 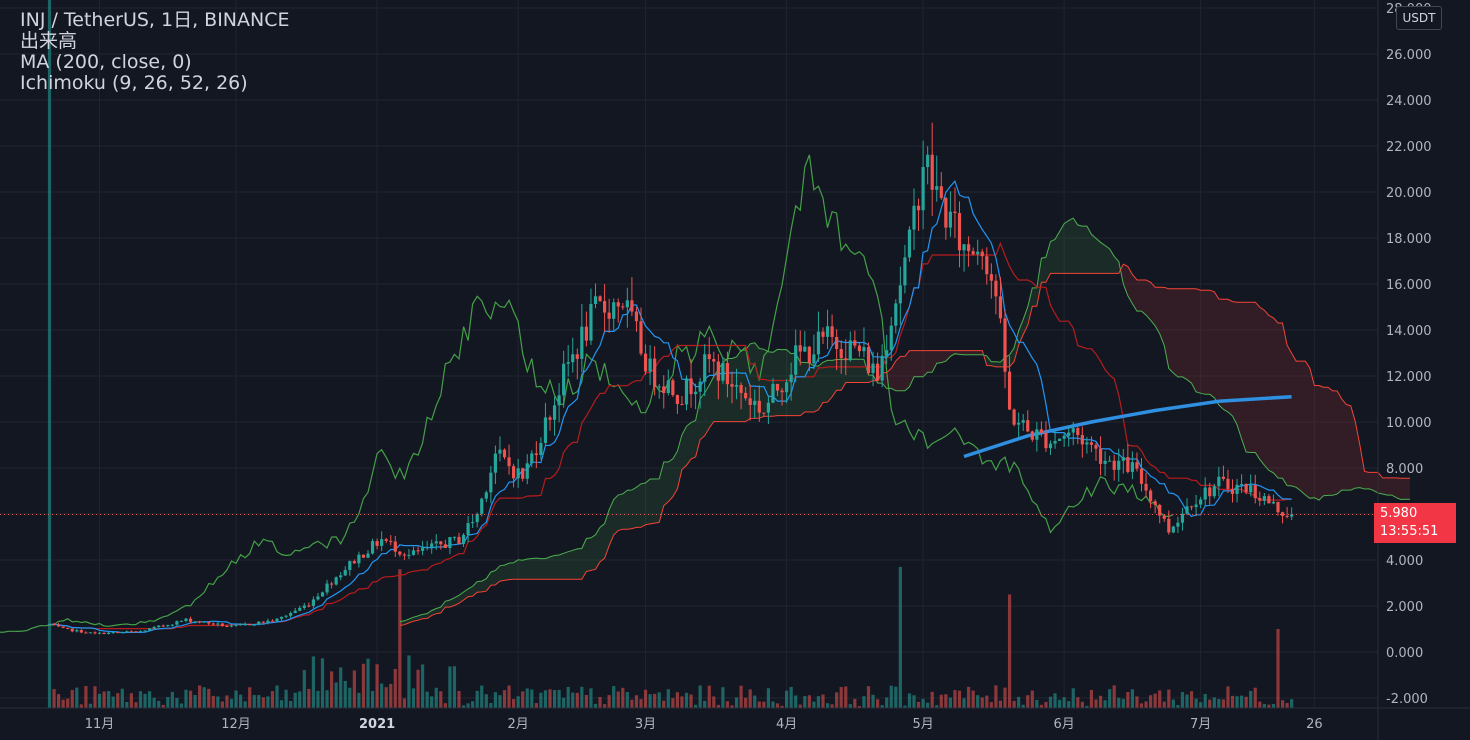 I want to click on x-tick-label: 12月, so click(x=236, y=724).